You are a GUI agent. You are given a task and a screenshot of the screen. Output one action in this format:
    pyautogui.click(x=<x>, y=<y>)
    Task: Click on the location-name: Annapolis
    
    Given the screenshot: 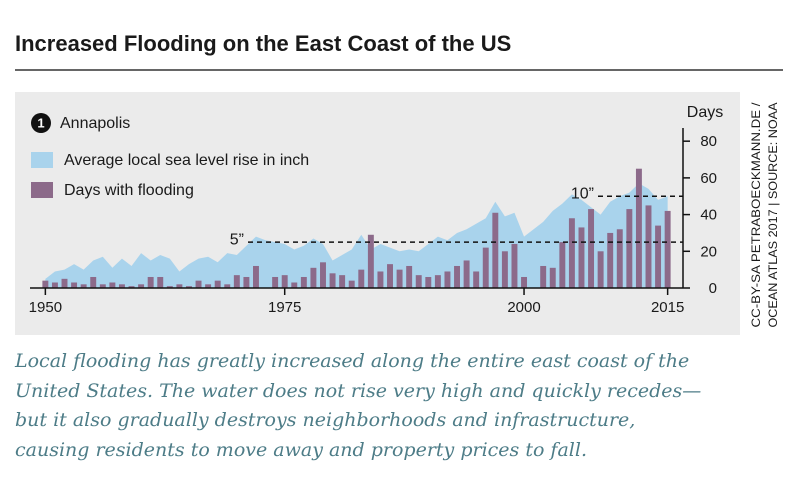 What is the action you would take?
    pyautogui.click(x=95, y=123)
    